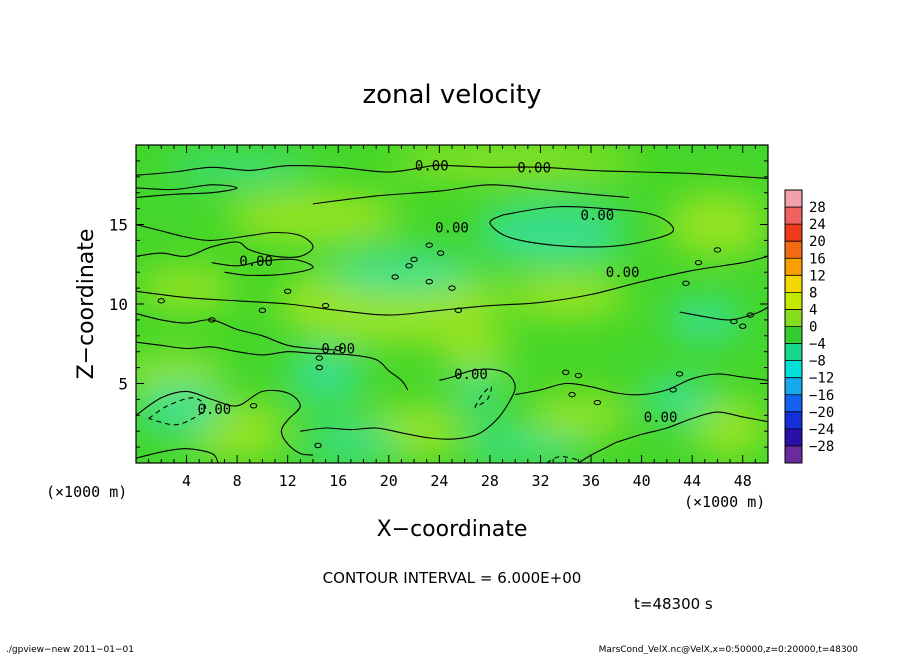  I want to click on y-unit-label: (×1000 m), so click(86, 492).